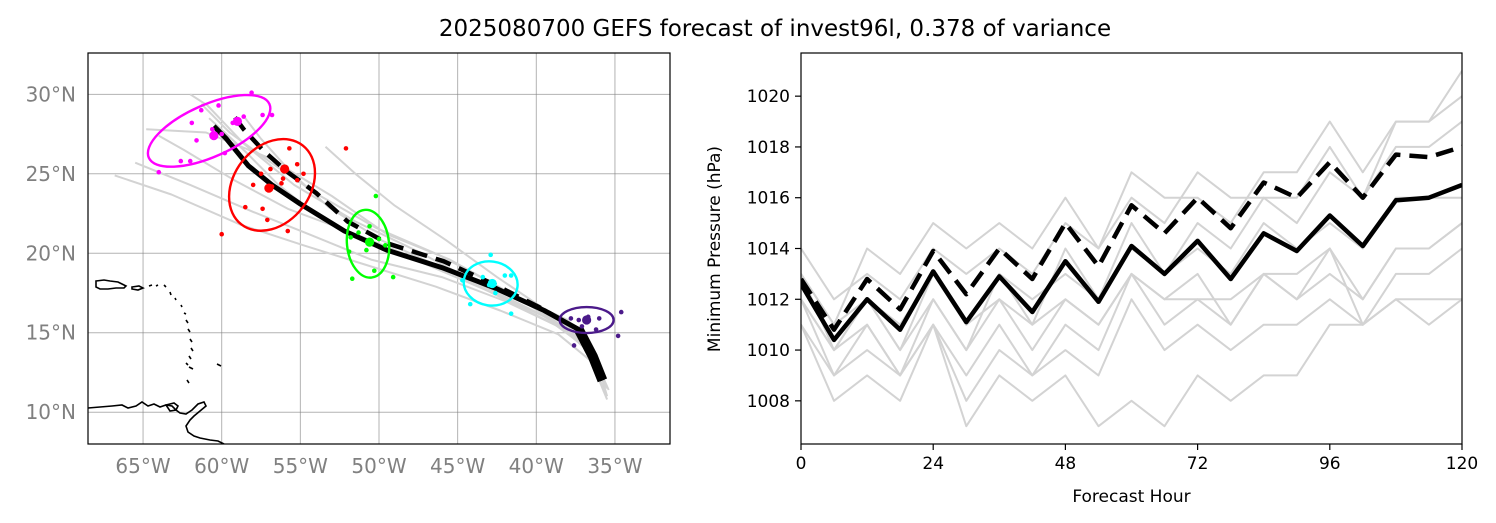 The height and width of the screenshot is (523, 1496). Describe the element at coordinates (768, 148) in the screenshot. I see `pressure-y-tick-label: 1018` at that location.